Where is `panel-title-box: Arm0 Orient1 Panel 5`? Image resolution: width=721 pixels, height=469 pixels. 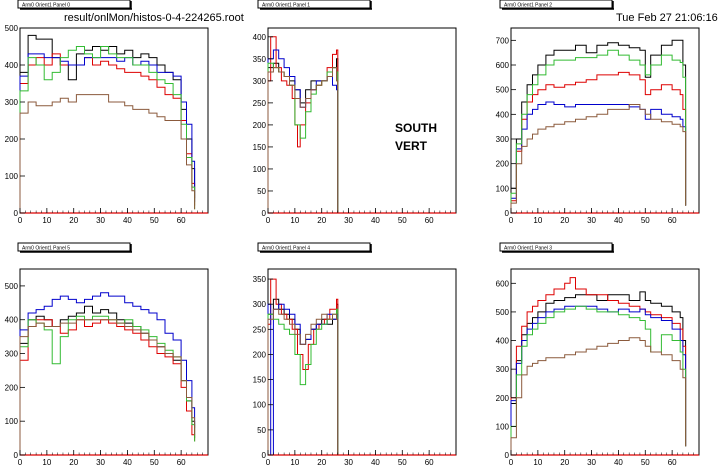 panel-title-box: Arm0 Orient1 Panel 5 is located at coordinates (74, 247).